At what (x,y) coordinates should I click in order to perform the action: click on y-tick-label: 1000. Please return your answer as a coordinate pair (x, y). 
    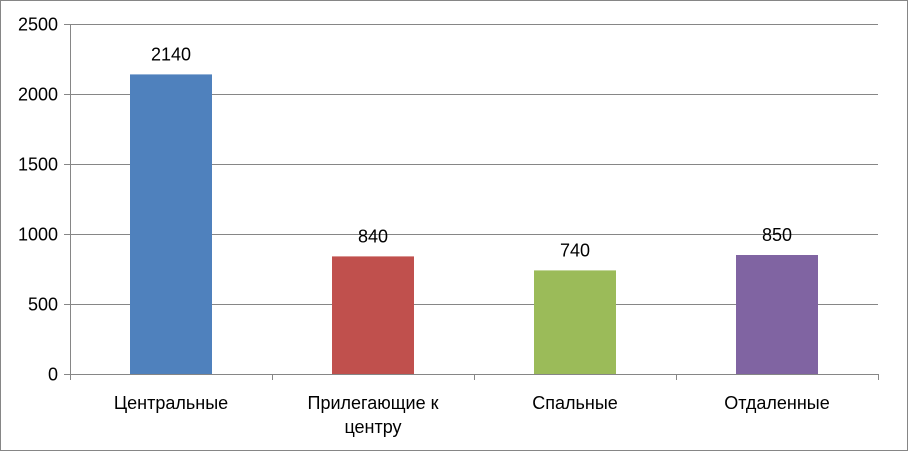
    Looking at the image, I should click on (38, 235).